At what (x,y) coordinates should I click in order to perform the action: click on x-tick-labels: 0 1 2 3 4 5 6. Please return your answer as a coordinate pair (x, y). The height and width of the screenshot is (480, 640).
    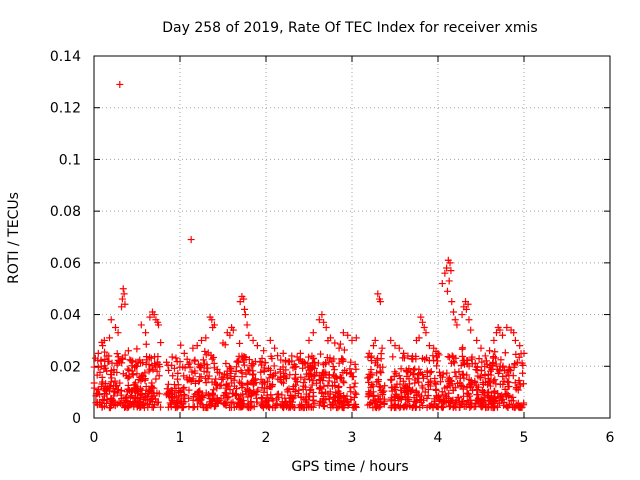
    Looking at the image, I should click on (352, 438).